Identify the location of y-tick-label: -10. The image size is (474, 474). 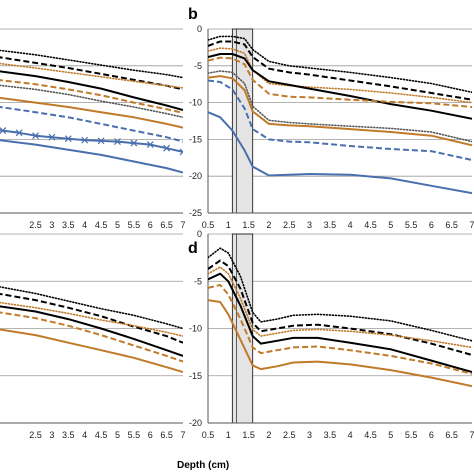
(195, 329).